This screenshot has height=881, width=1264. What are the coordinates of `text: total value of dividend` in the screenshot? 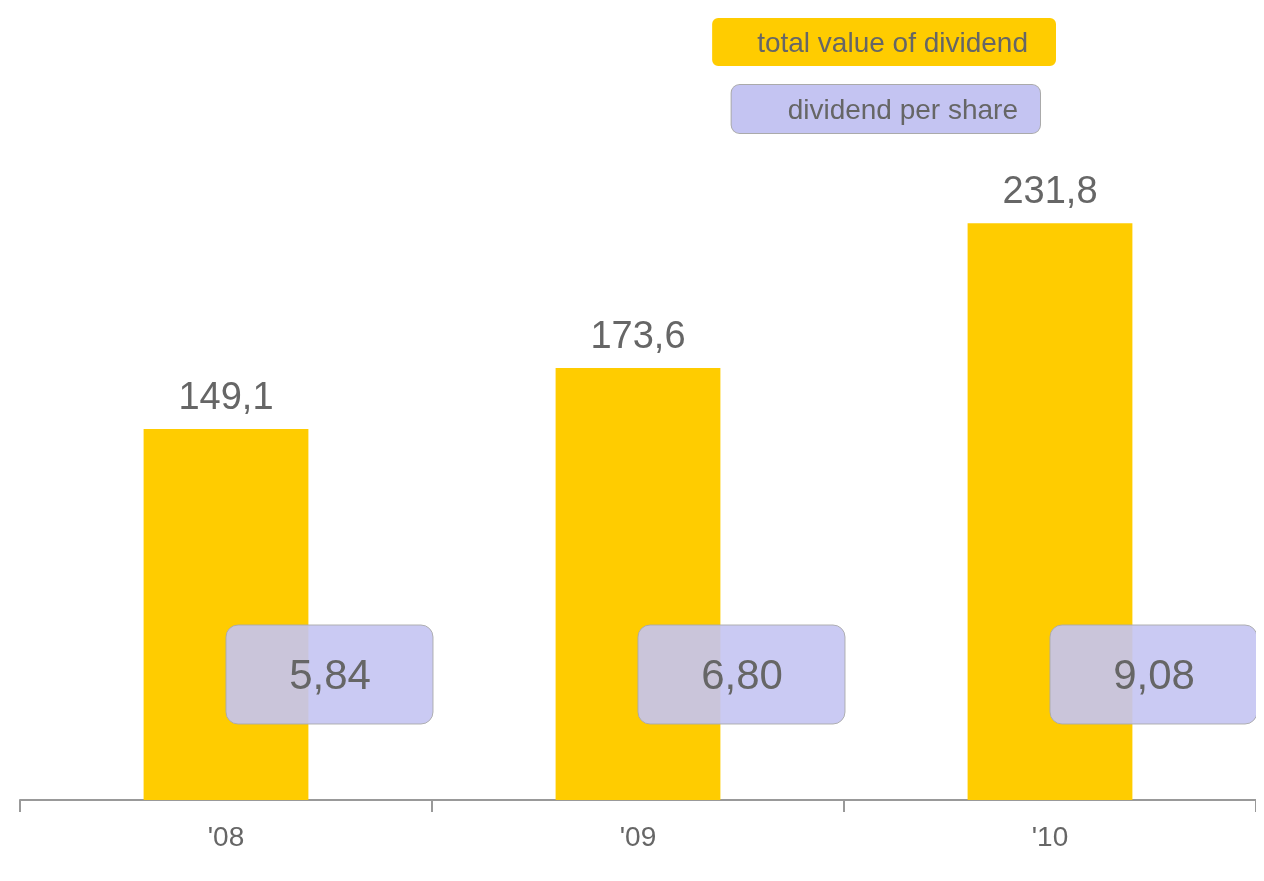 It's located at (893, 42).